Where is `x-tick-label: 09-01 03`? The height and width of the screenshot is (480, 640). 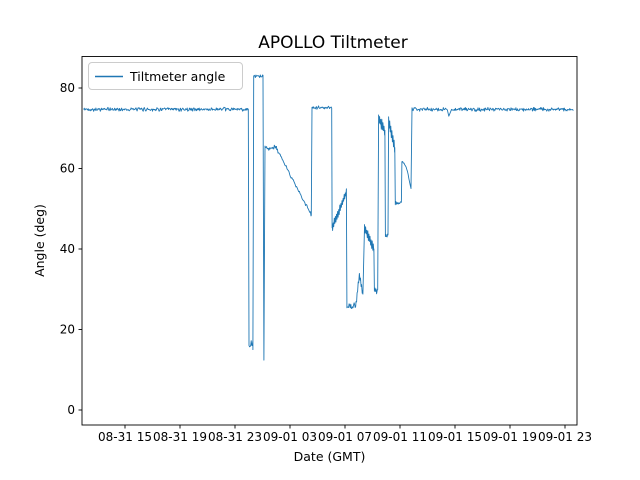
x-tick-label: 09-01 03 is located at coordinates (290, 437).